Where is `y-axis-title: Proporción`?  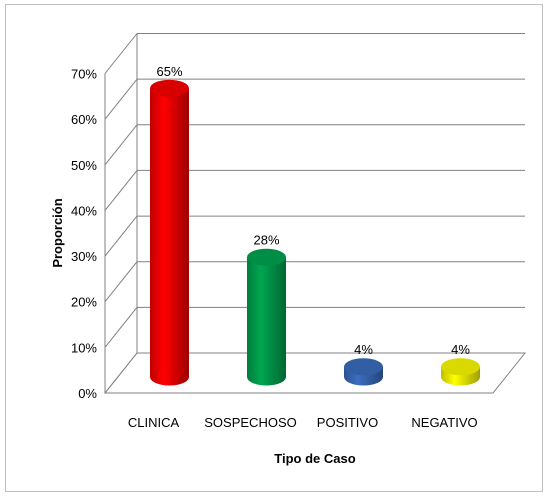 y-axis-title: Proporción is located at coordinates (57, 232).